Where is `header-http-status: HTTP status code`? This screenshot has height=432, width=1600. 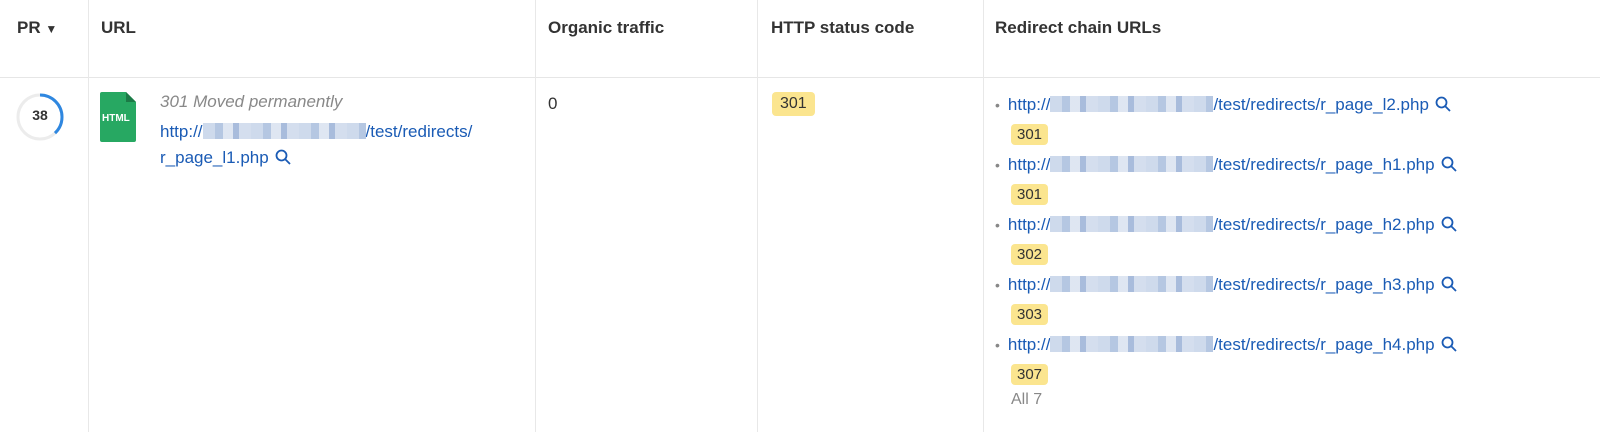 header-http-status: HTTP status code is located at coordinates (843, 27).